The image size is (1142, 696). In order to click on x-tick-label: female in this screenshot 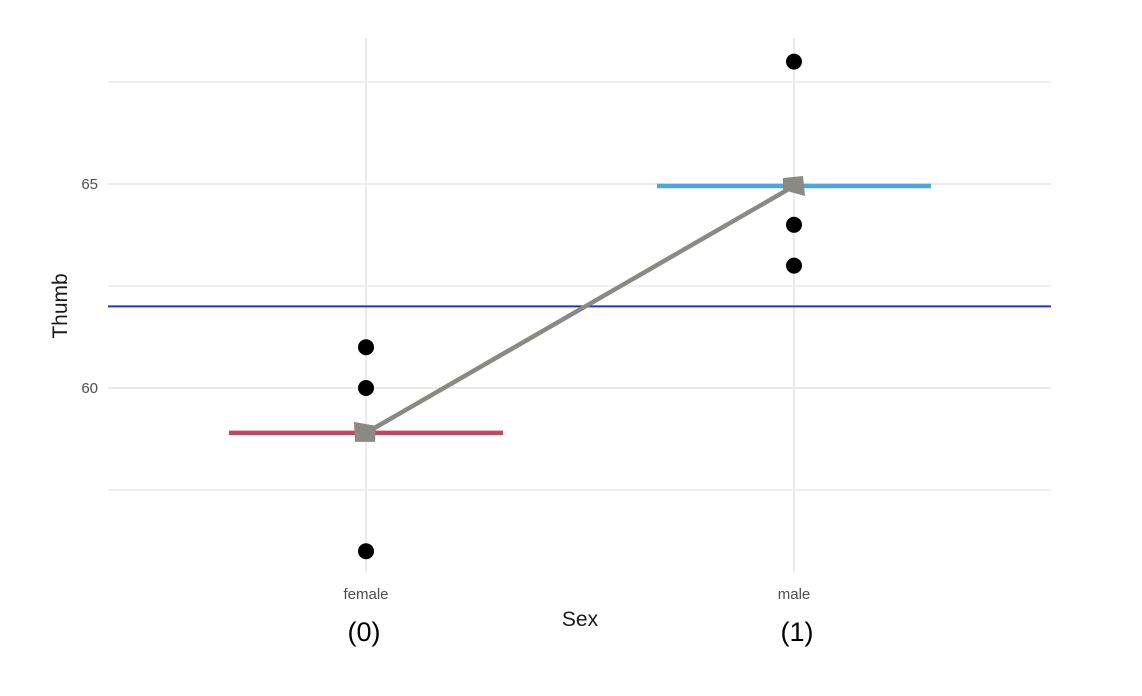, I will do `click(365, 594)`.